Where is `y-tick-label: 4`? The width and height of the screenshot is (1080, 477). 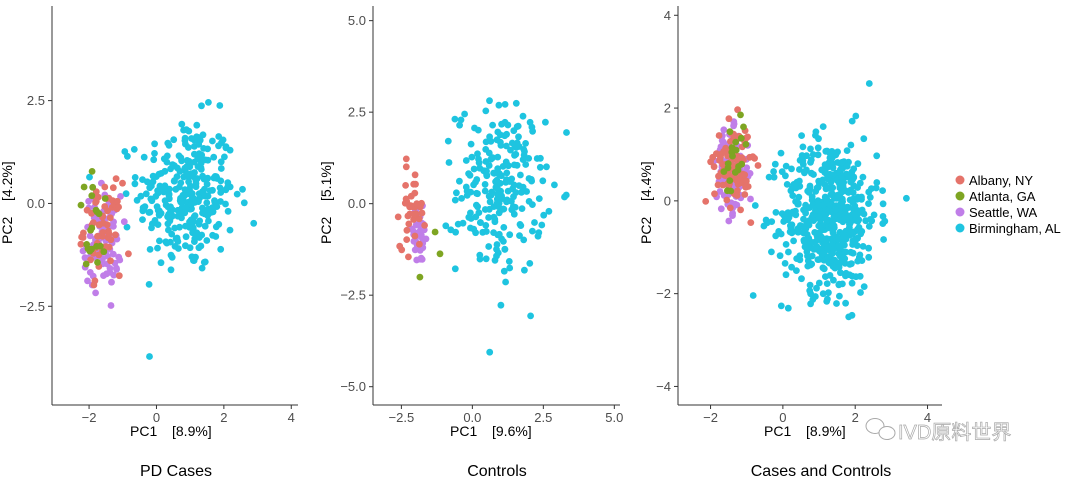
y-tick-label: 4 is located at coordinates (667, 15).